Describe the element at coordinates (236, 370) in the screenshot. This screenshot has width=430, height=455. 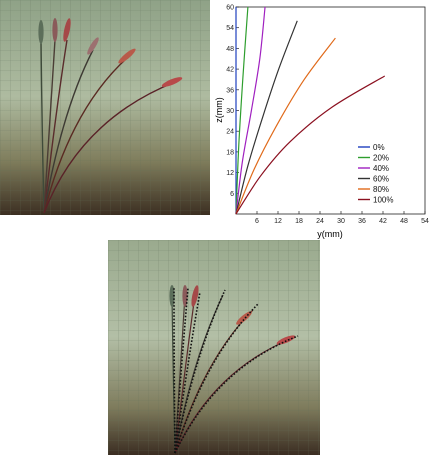
I see `traced-curves` at that location.